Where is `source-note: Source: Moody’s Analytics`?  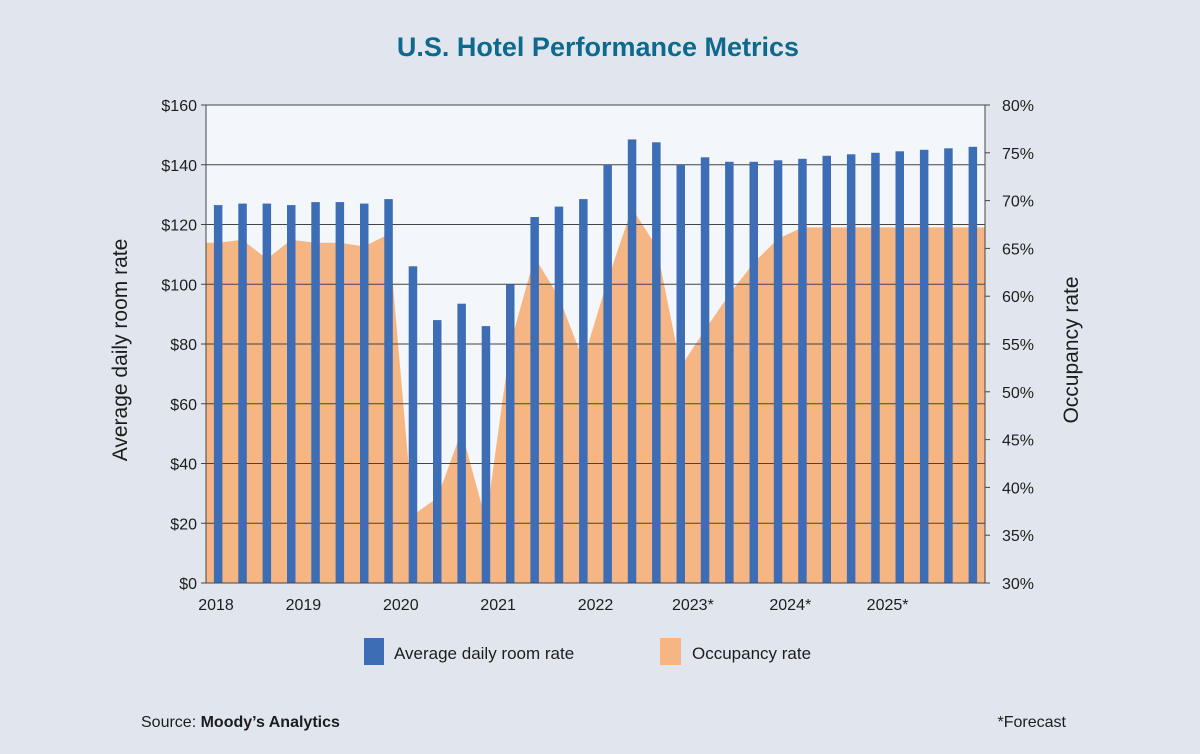 source-note: Source: Moody’s Analytics is located at coordinates (240, 723).